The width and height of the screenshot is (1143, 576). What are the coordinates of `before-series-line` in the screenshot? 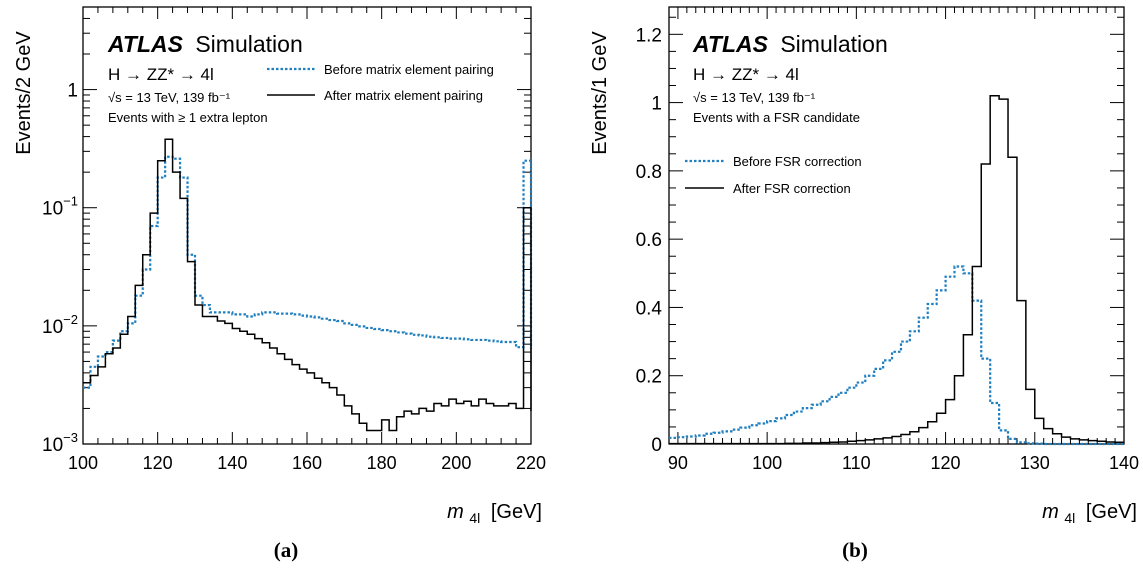 It's located at (896, 355).